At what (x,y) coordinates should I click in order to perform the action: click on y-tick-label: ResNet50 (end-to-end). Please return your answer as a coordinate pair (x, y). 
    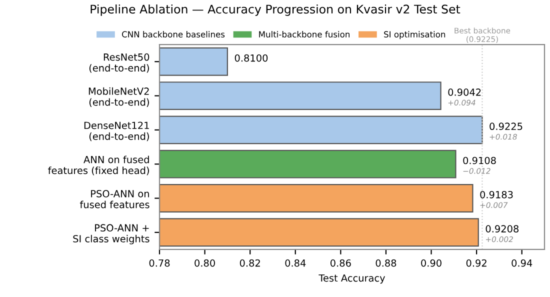
    Looking at the image, I should click on (119, 63).